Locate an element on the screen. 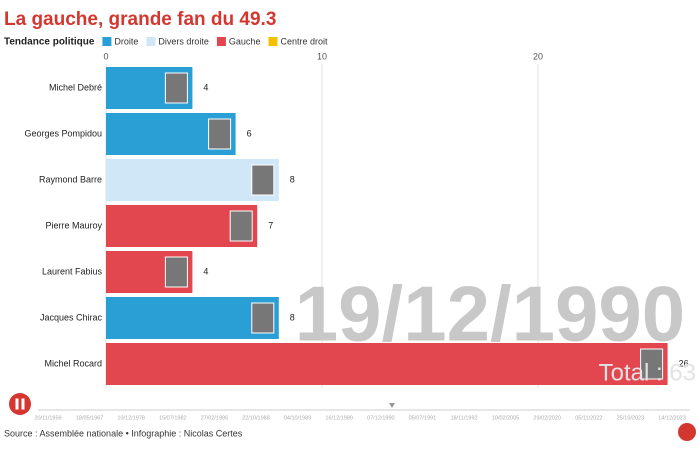  timeline-label: 10/02/2005 is located at coordinates (506, 418).